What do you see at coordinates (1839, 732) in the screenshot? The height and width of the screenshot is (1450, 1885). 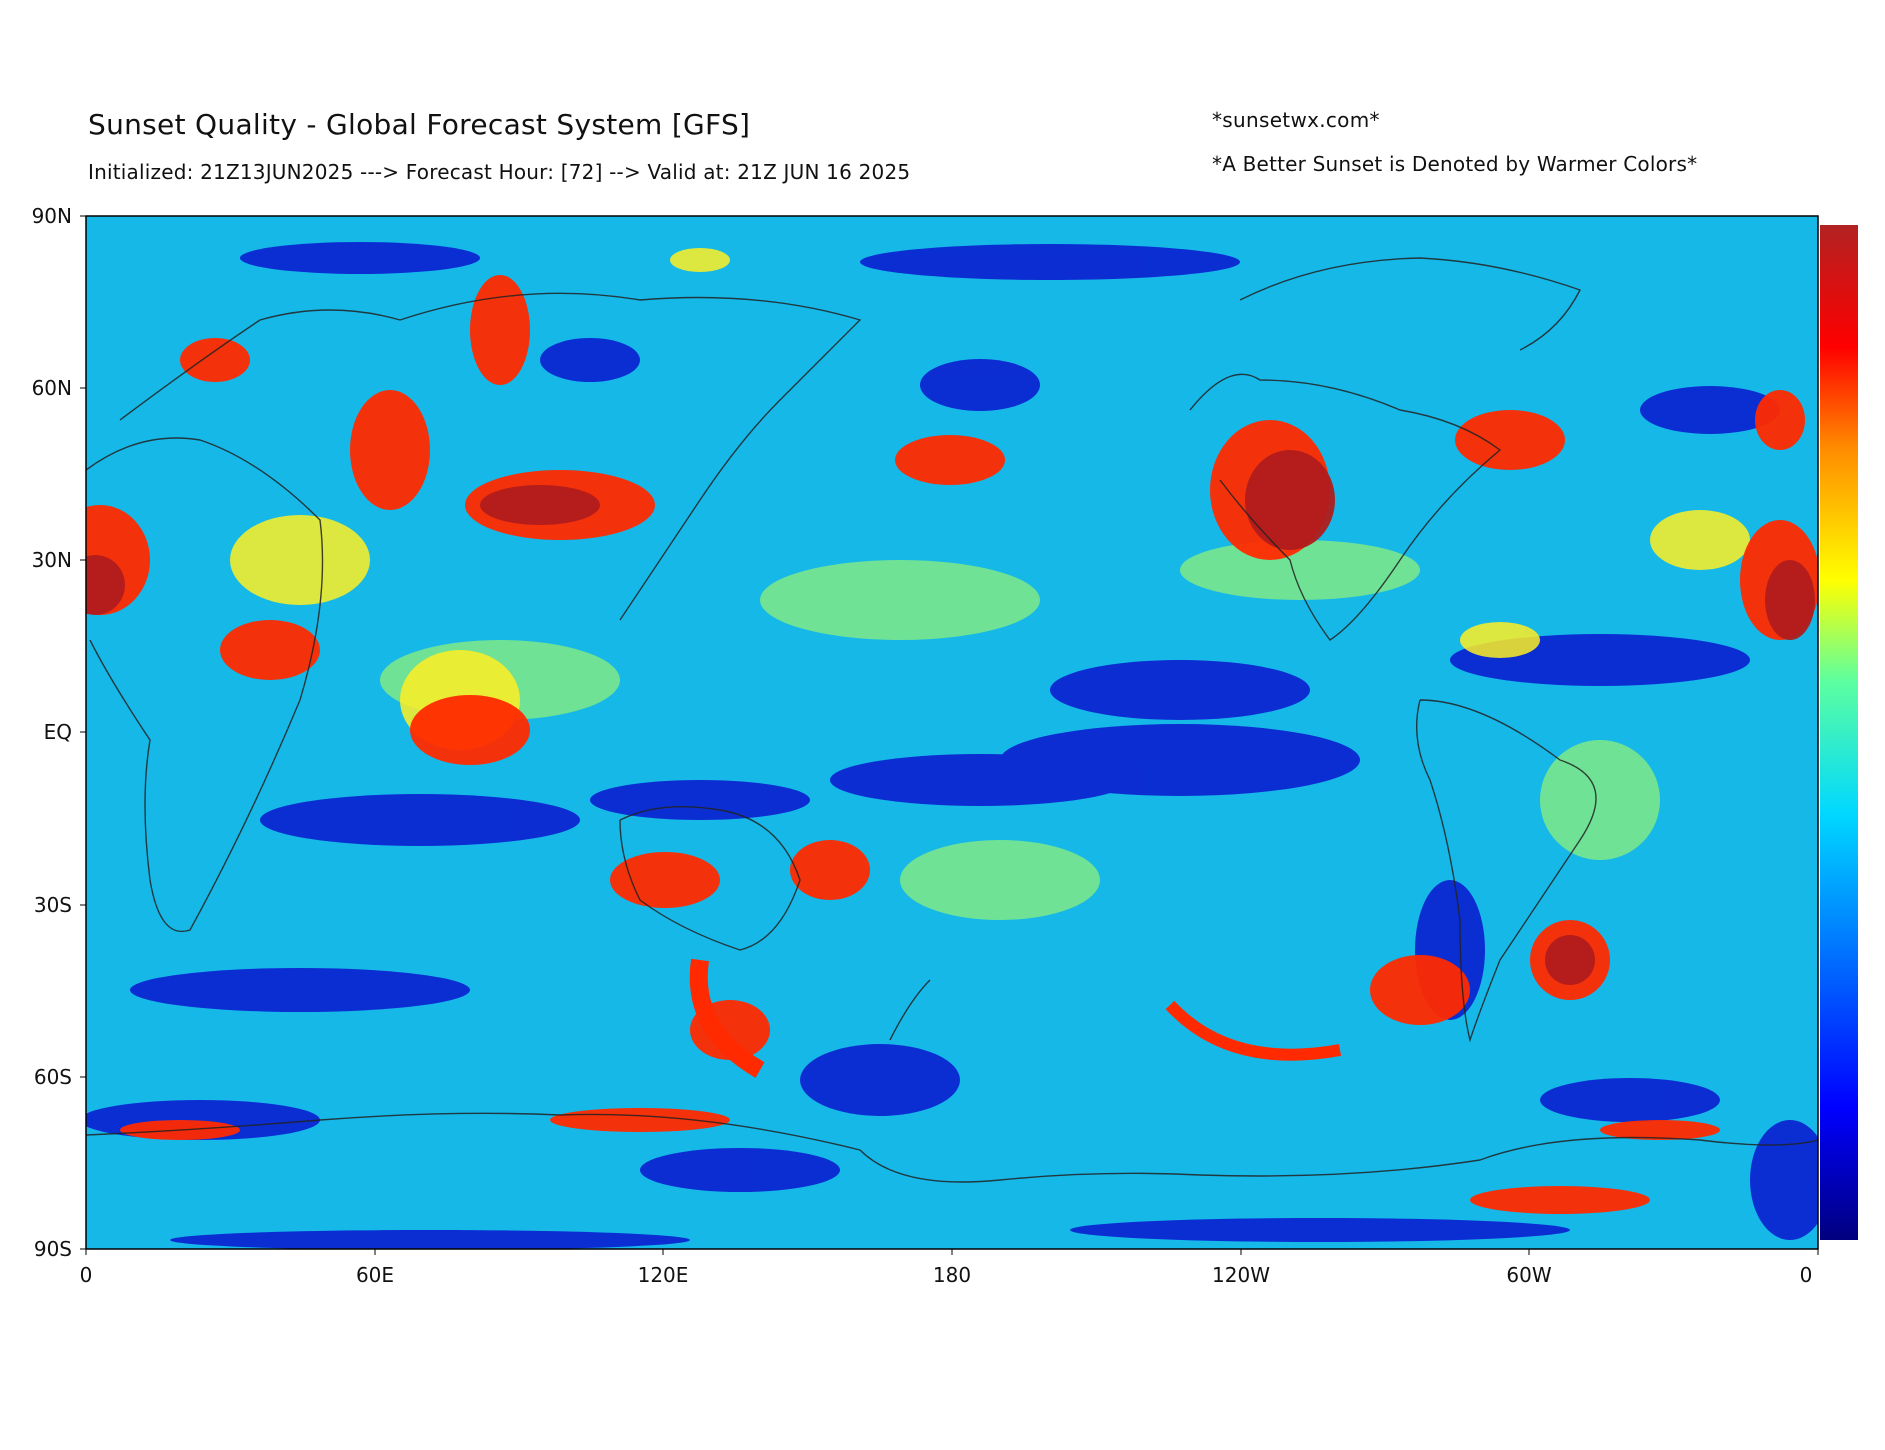 I see `colorbar` at bounding box center [1839, 732].